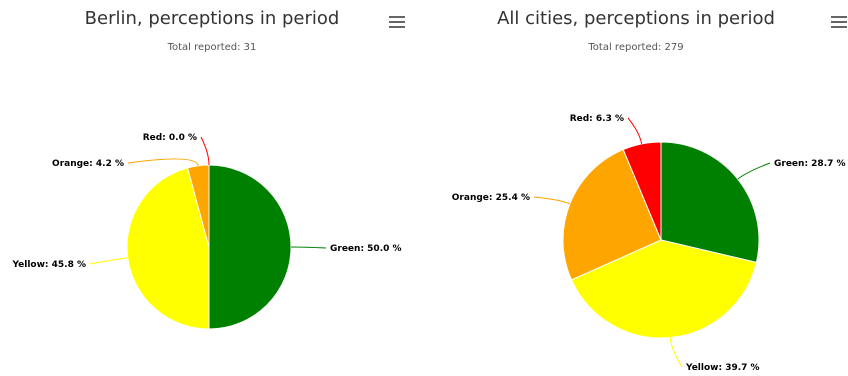 Image resolution: width=848 pixels, height=376 pixels. What do you see at coordinates (636, 47) in the screenshot?
I see `chart-subtitle: Total reported: 279` at bounding box center [636, 47].